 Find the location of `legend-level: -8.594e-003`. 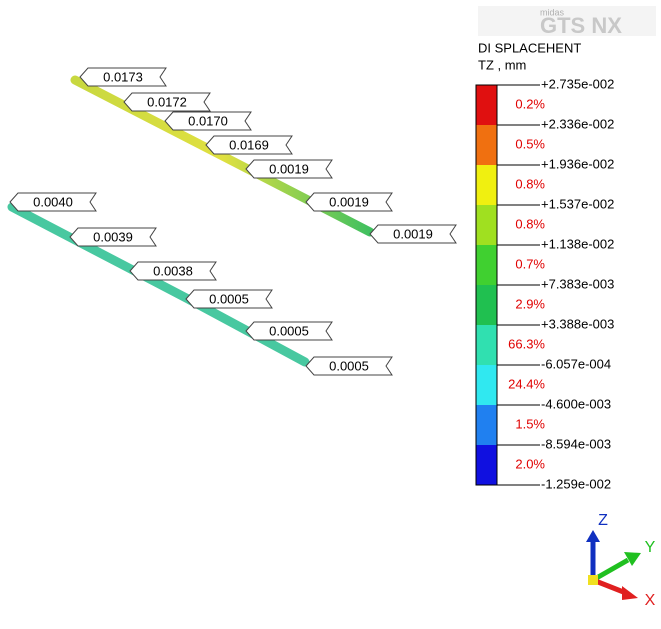

legend-level: -8.594e-003 is located at coordinates (576, 443).